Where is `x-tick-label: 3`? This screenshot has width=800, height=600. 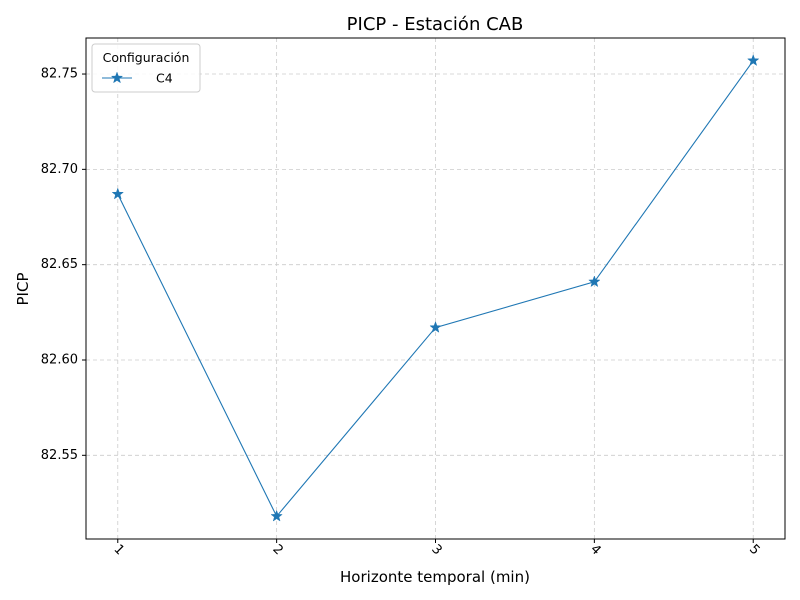
x-tick-label: 3 is located at coordinates (436, 550).